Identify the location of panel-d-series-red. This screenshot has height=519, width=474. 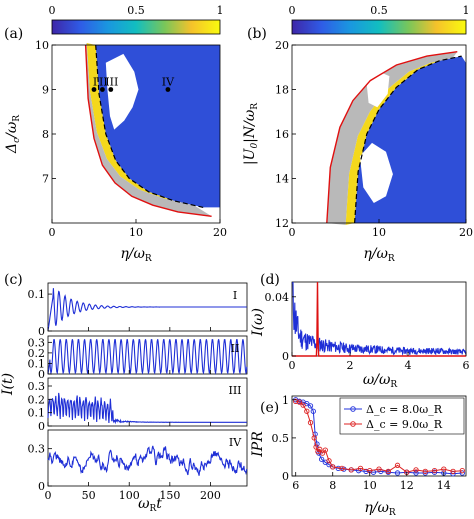
(379, 319).